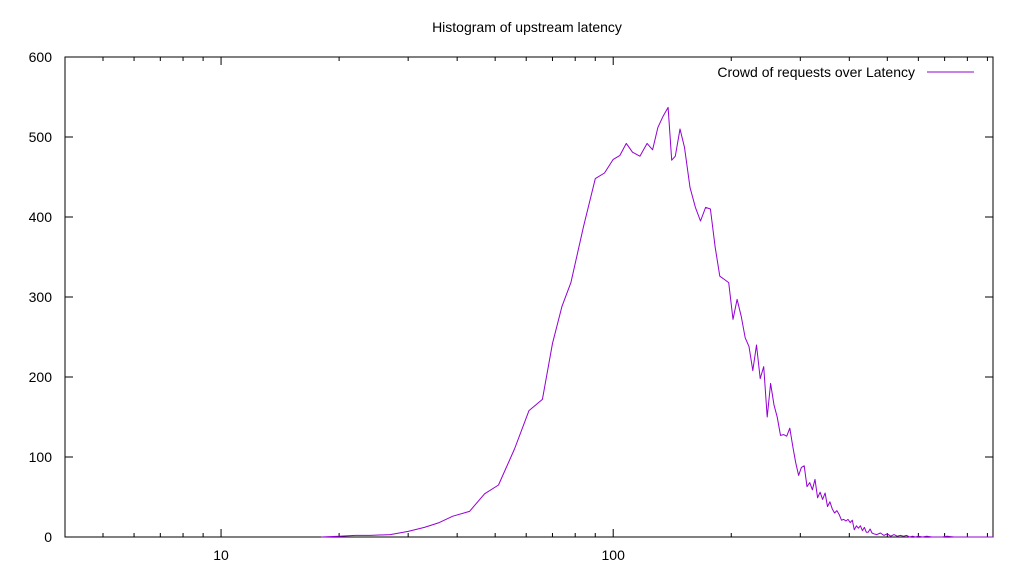  What do you see at coordinates (41, 297) in the screenshot?
I see `y-tick-label: 300` at bounding box center [41, 297].